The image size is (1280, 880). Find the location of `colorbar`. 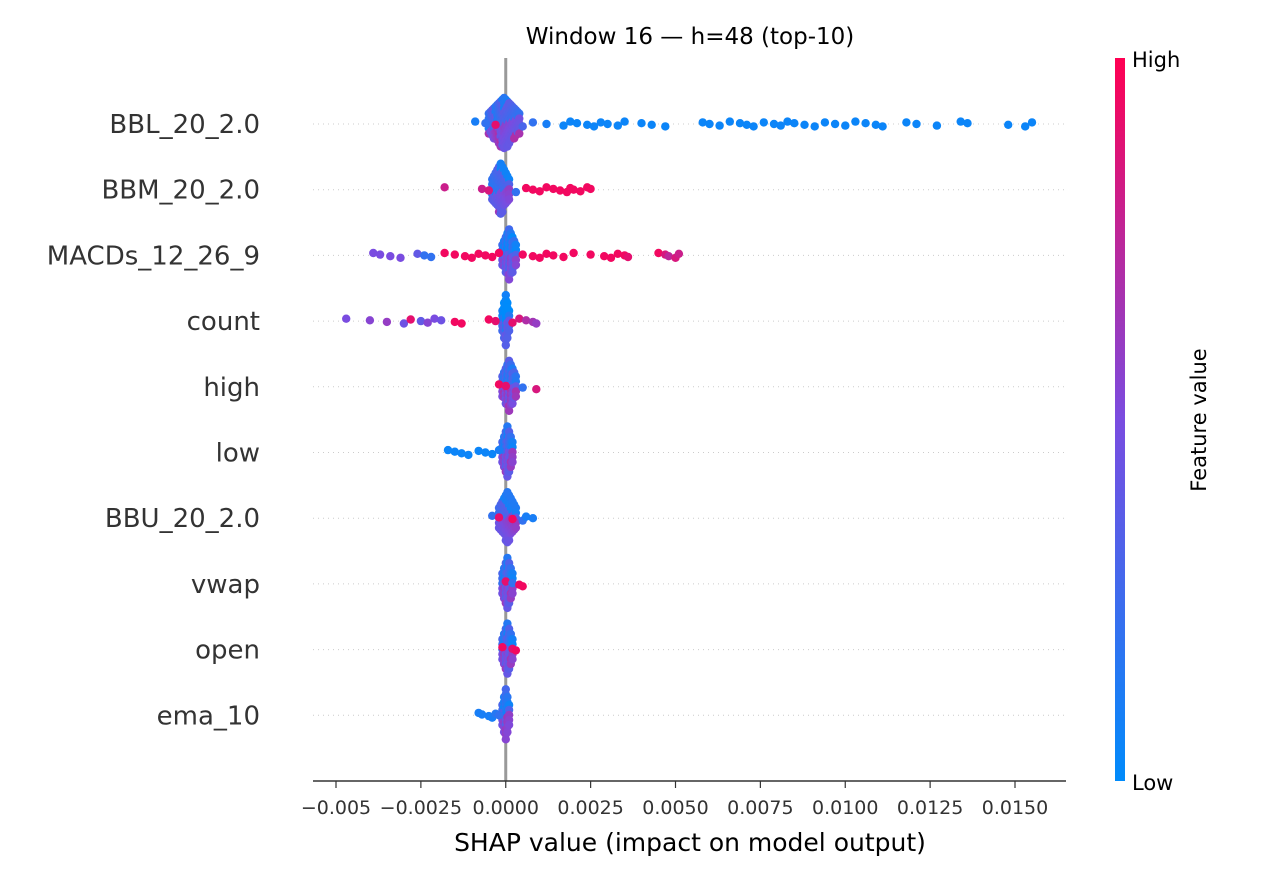

colorbar is located at coordinates (1120, 419).